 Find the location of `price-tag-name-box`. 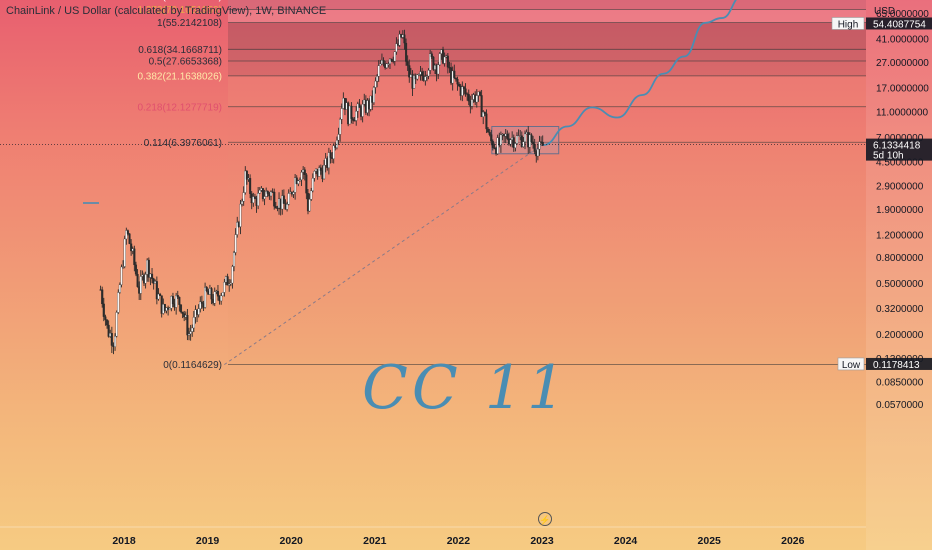

price-tag-name-box is located at coordinates (851, 364).